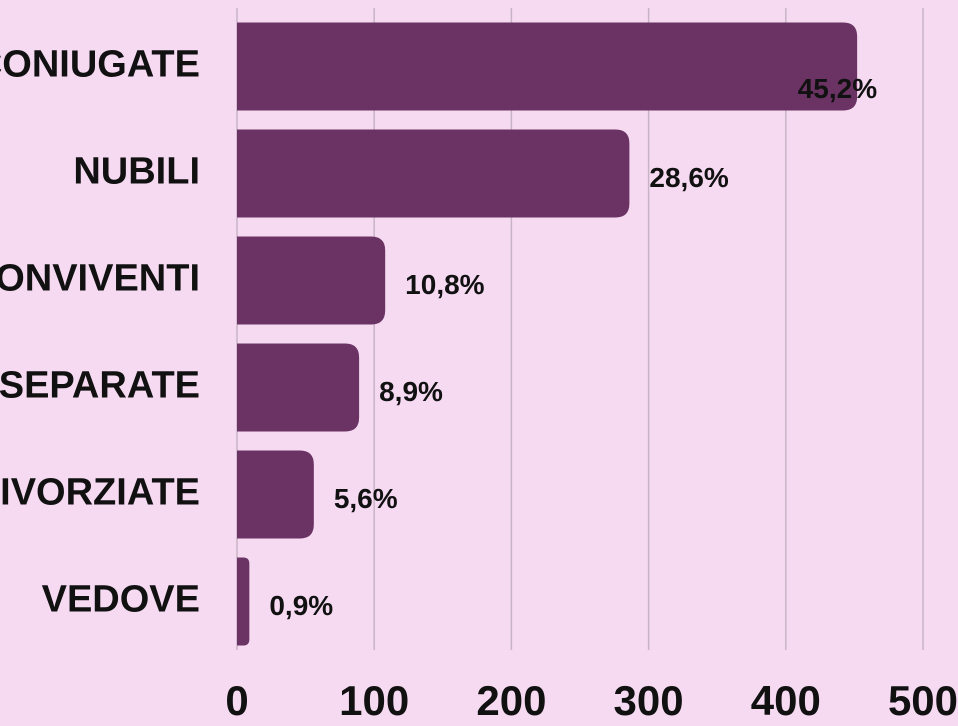 The width and height of the screenshot is (958, 726). I want to click on value-label: 8,9%, so click(411, 391).